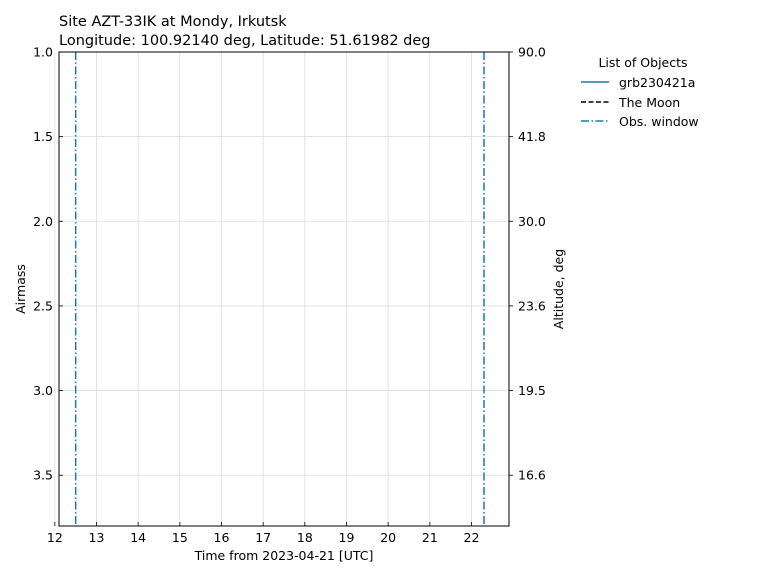  I want to click on x-tick-label: 22, so click(472, 537).